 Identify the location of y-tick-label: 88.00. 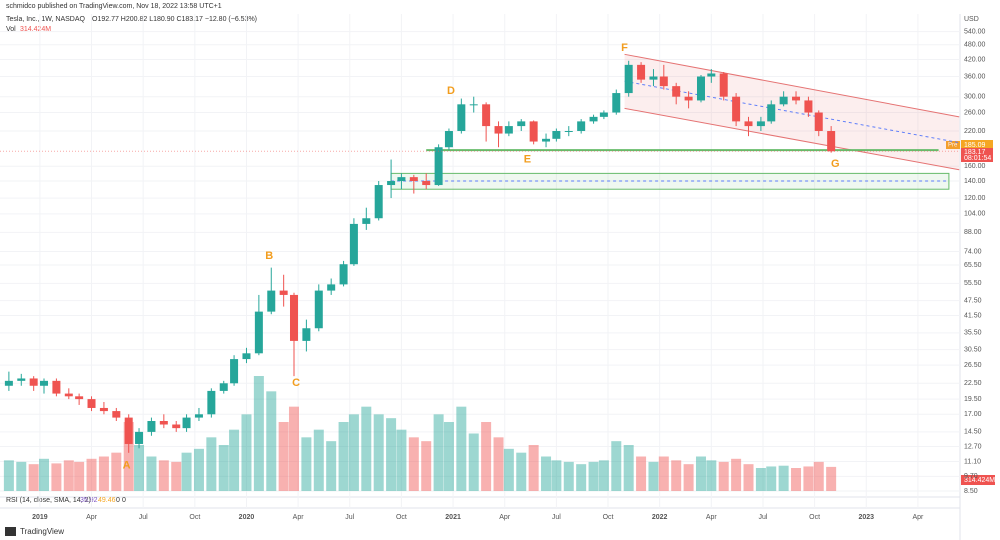
(973, 232).